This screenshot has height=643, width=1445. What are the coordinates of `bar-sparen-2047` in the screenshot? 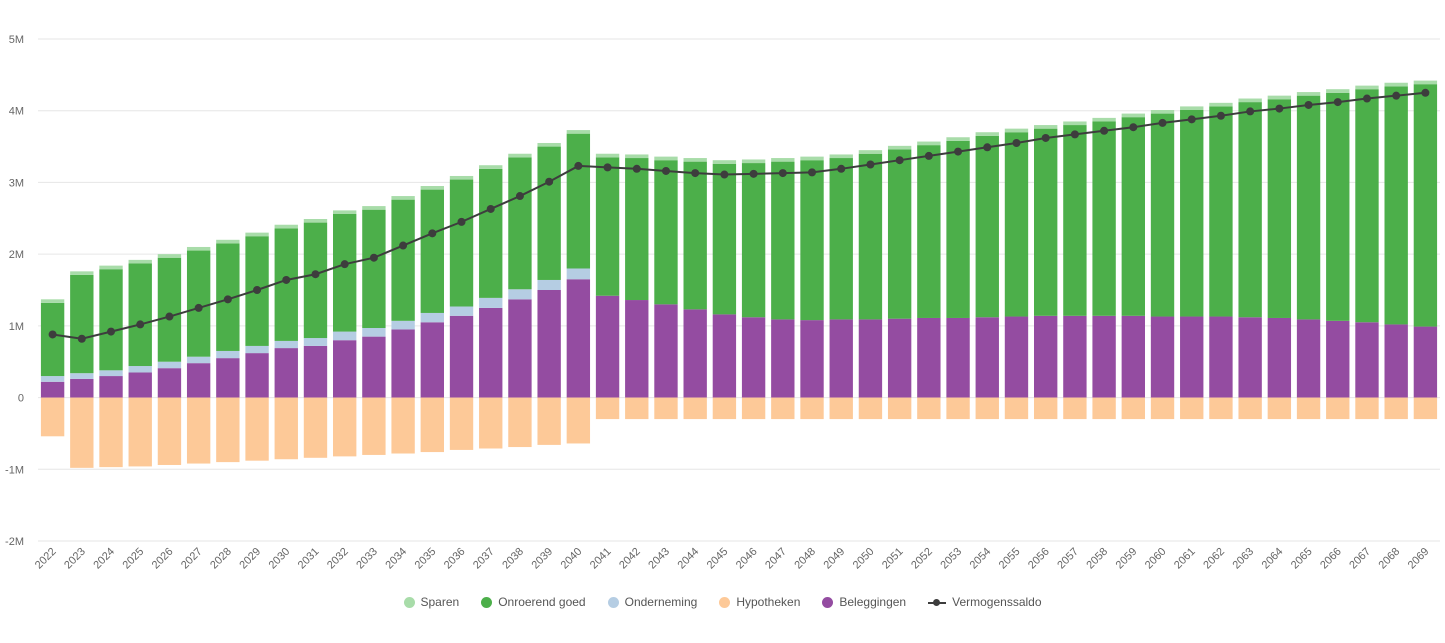 It's located at (783, 160).